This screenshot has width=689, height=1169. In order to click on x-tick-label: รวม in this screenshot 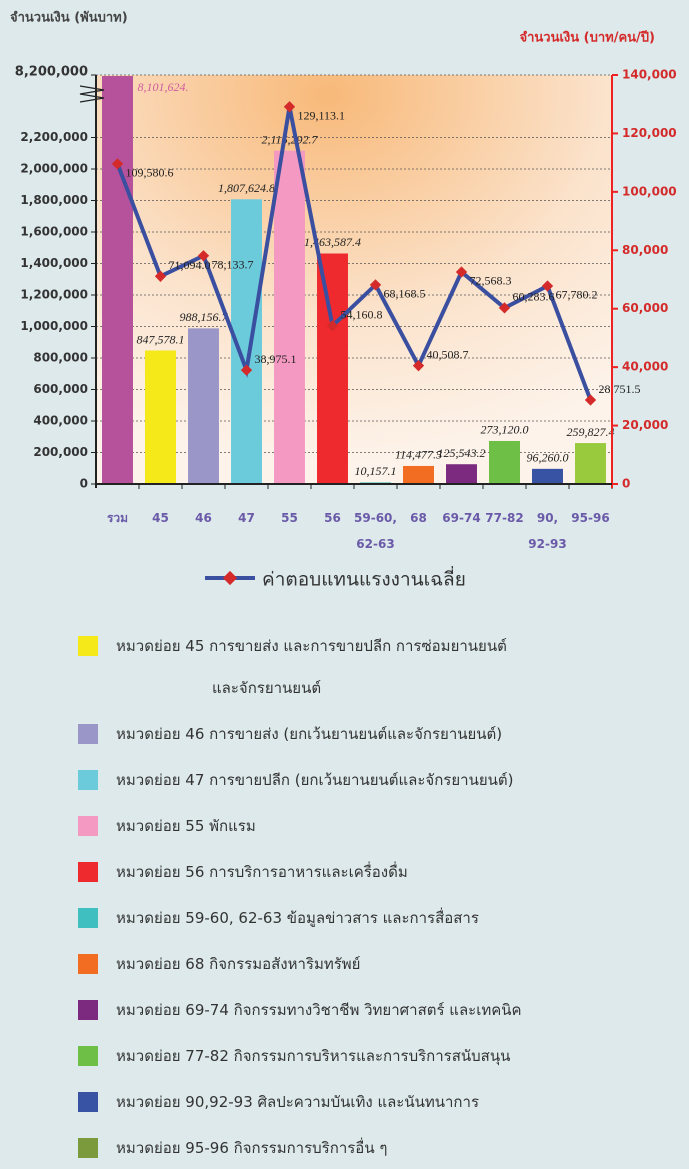, I will do `click(117, 518)`.